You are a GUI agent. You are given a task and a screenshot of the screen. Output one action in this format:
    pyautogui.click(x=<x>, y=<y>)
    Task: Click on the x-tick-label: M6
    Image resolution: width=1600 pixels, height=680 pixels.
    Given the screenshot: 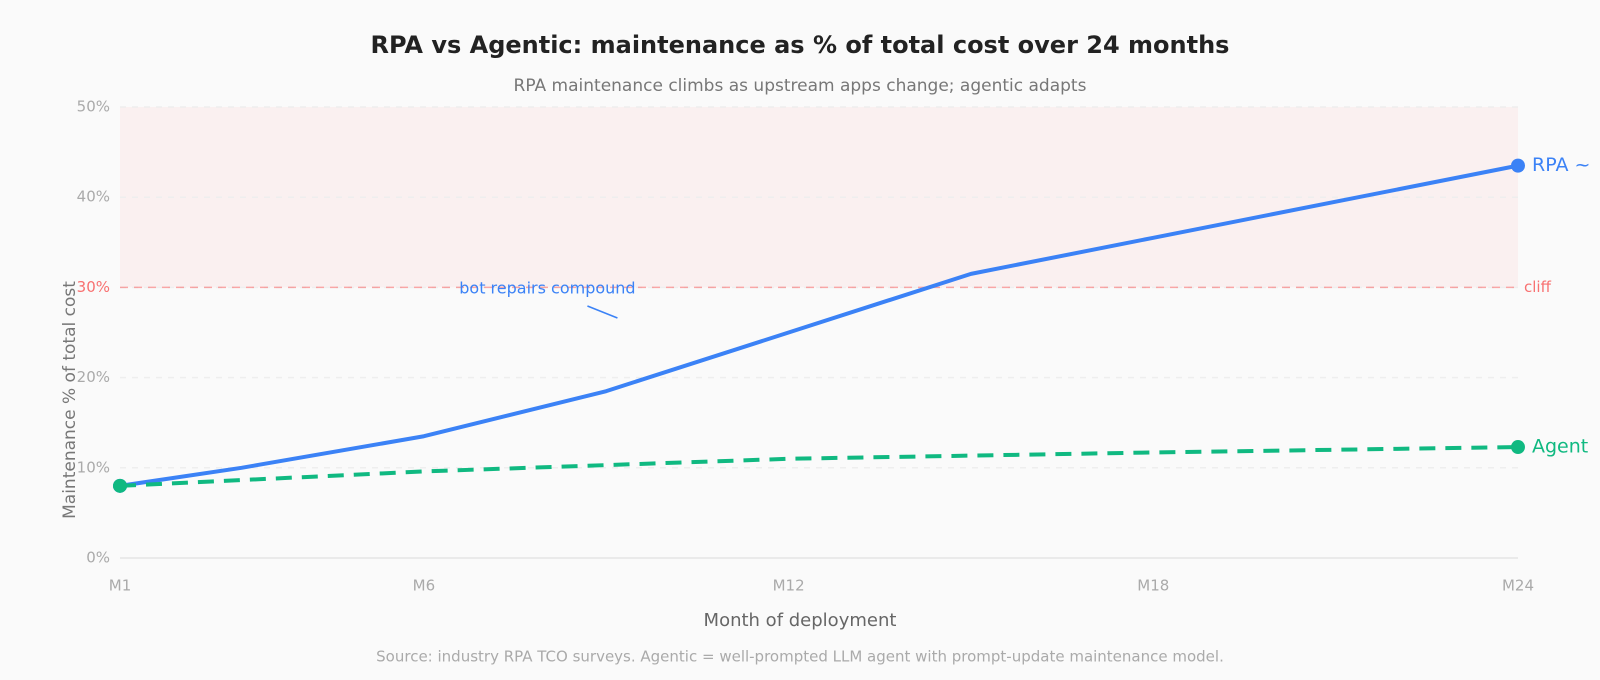 What is the action you would take?
    pyautogui.click(x=424, y=586)
    